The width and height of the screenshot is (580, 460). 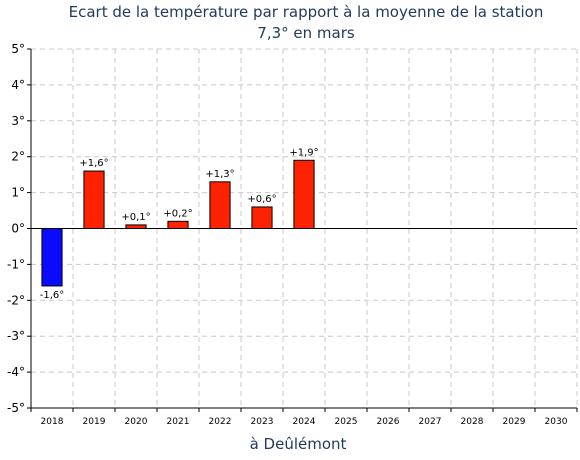 I want to click on y-tick-label: 5°, so click(x=18, y=49).